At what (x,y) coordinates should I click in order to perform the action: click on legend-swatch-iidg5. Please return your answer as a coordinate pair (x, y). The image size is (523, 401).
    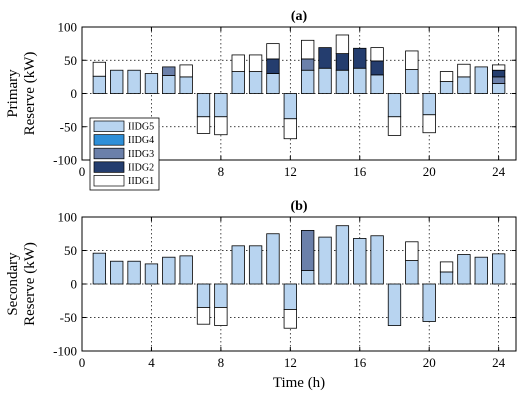
    Looking at the image, I should click on (109, 126).